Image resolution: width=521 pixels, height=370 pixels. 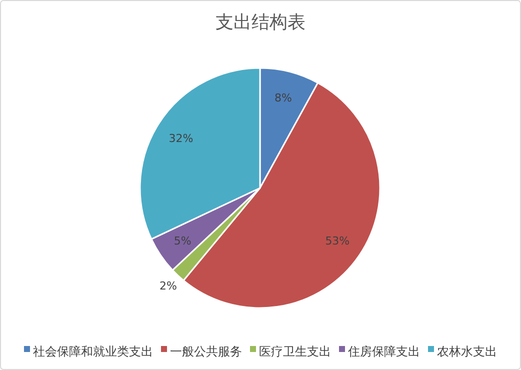 I want to click on legend-label: 一般公共服务, so click(x=206, y=351).